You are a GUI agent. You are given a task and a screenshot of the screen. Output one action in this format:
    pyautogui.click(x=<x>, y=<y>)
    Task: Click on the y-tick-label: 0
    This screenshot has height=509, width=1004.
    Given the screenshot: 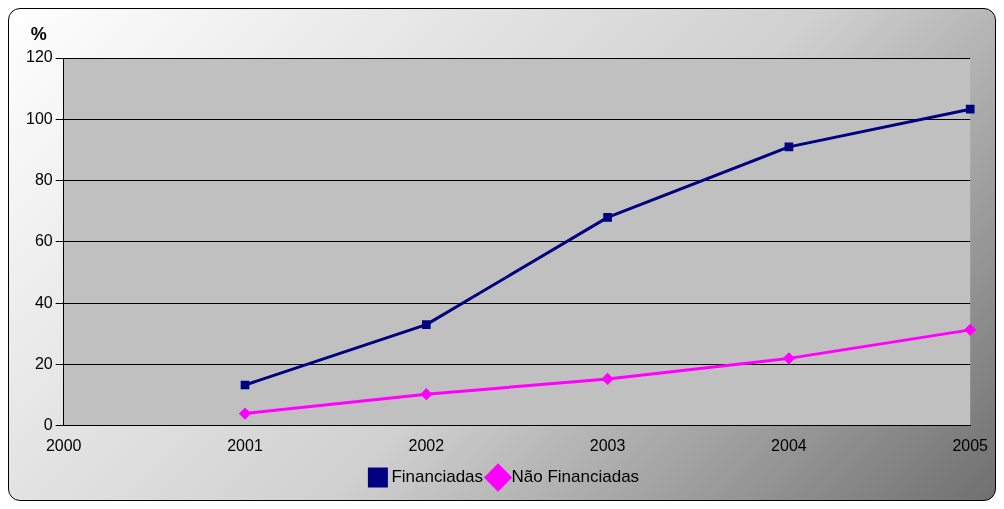 What is the action you would take?
    pyautogui.click(x=48, y=425)
    